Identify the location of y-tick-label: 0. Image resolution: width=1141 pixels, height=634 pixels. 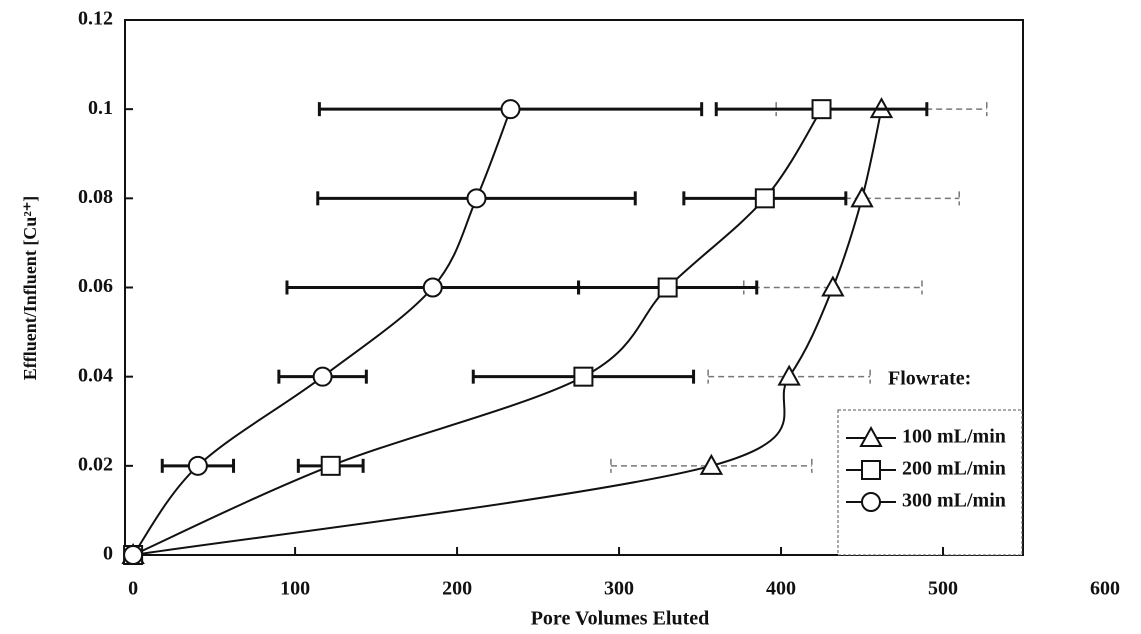
(108, 554).